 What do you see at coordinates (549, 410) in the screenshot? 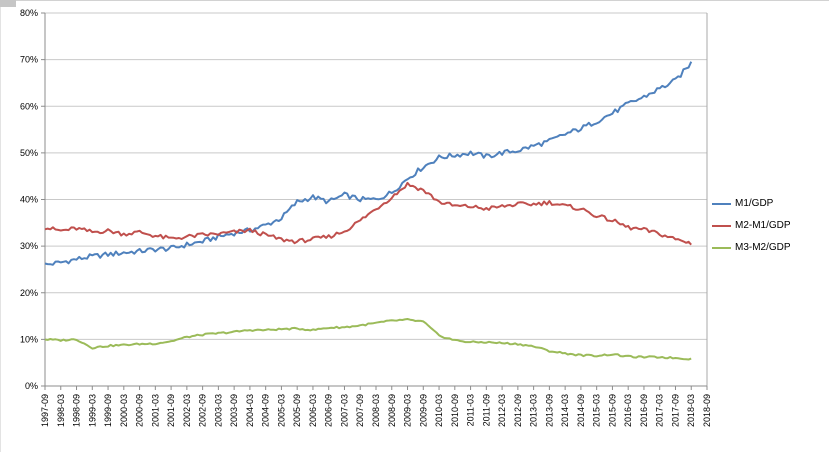
I see `svg-text: 2013-09` at bounding box center [549, 410].